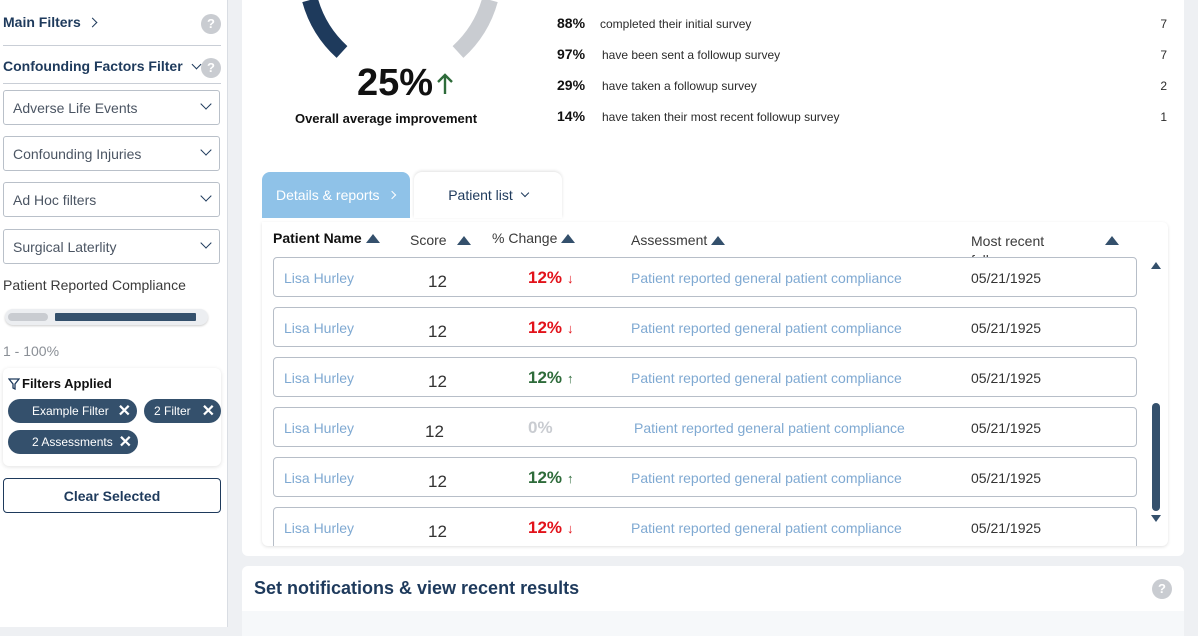 This screenshot has height=636, width=1198. Describe the element at coordinates (1156, 391) in the screenshot. I see `table-scrollbar` at that location.